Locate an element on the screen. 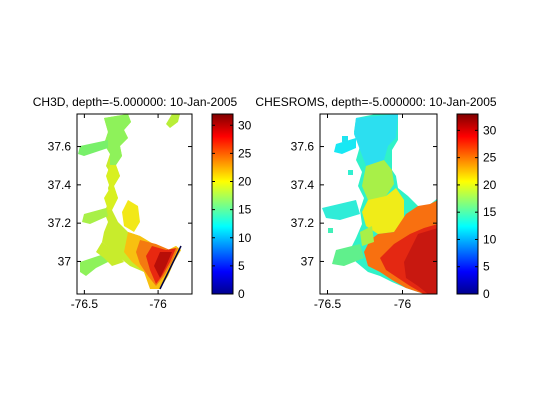 The image size is (560, 420). chart-title-ch3d: CH3D, depth=-5.000000: 10-Jan-2005 is located at coordinates (135, 102).